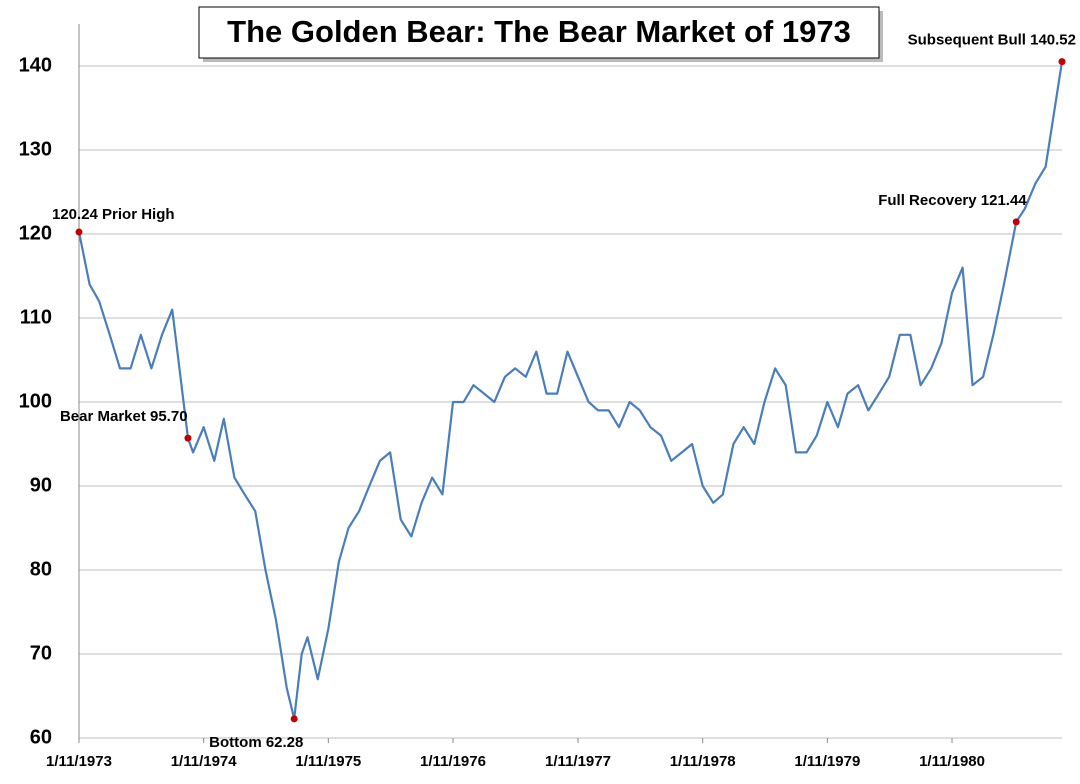  What do you see at coordinates (256, 742) in the screenshot?
I see `annotation-label: Bottom 62.28` at bounding box center [256, 742].